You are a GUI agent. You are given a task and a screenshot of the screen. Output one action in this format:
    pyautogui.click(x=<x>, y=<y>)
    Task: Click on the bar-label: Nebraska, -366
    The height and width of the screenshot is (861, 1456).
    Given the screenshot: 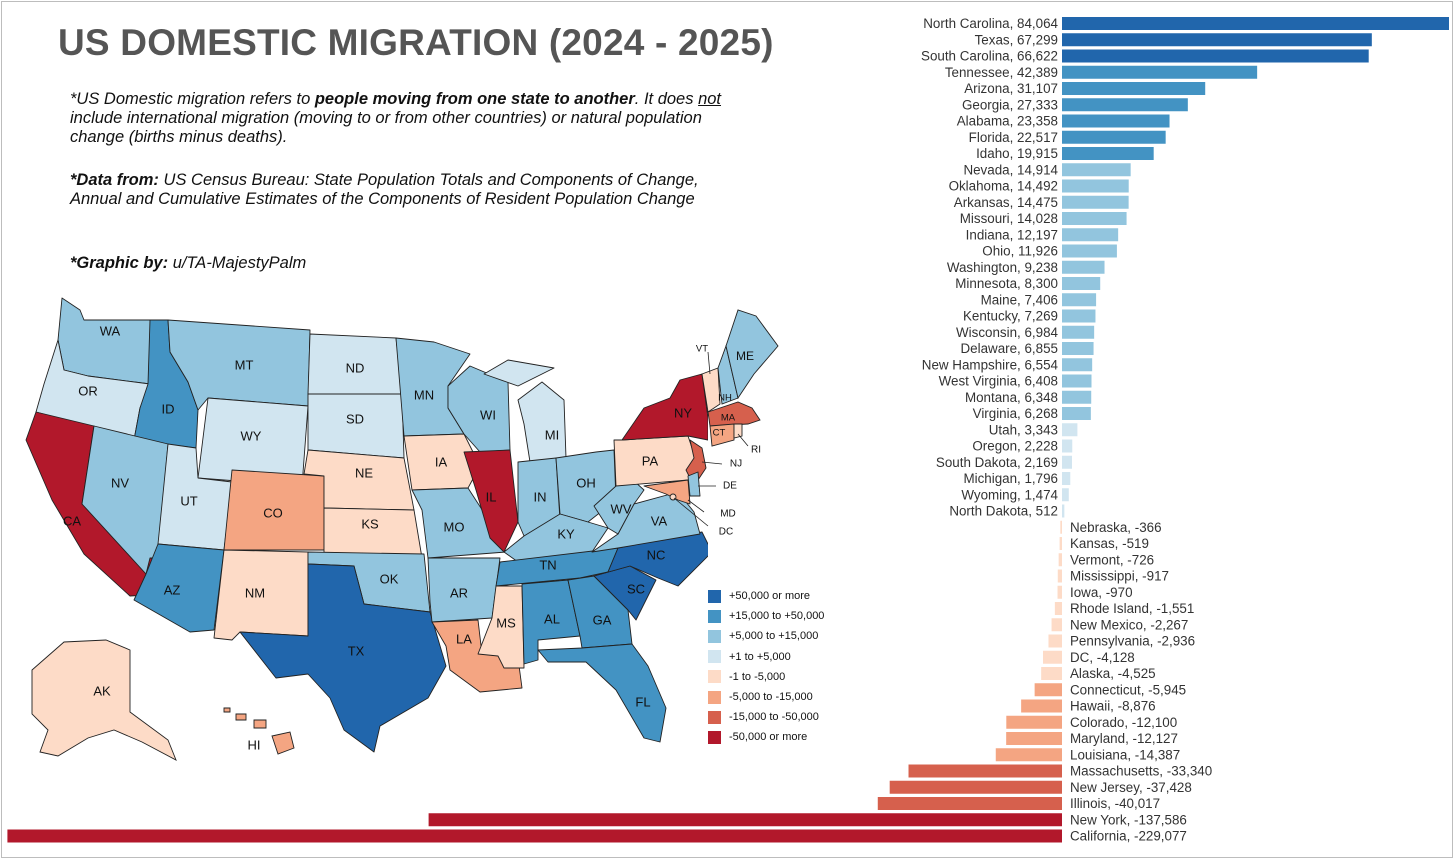 What is the action you would take?
    pyautogui.click(x=1116, y=527)
    